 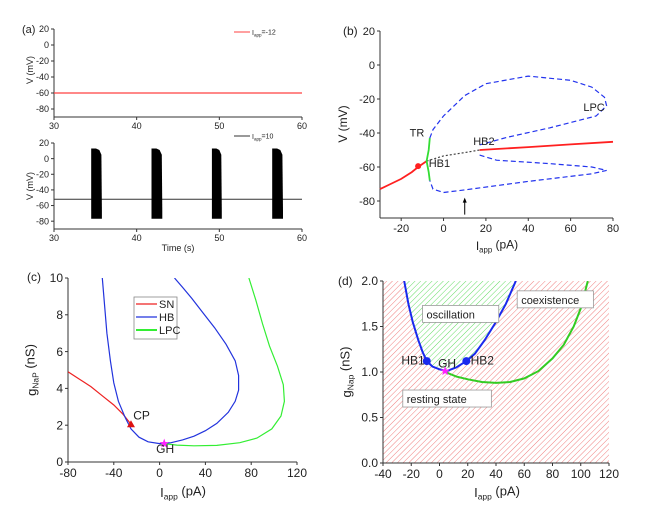 I want to click on arrow-head-icon, so click(x=464, y=200).